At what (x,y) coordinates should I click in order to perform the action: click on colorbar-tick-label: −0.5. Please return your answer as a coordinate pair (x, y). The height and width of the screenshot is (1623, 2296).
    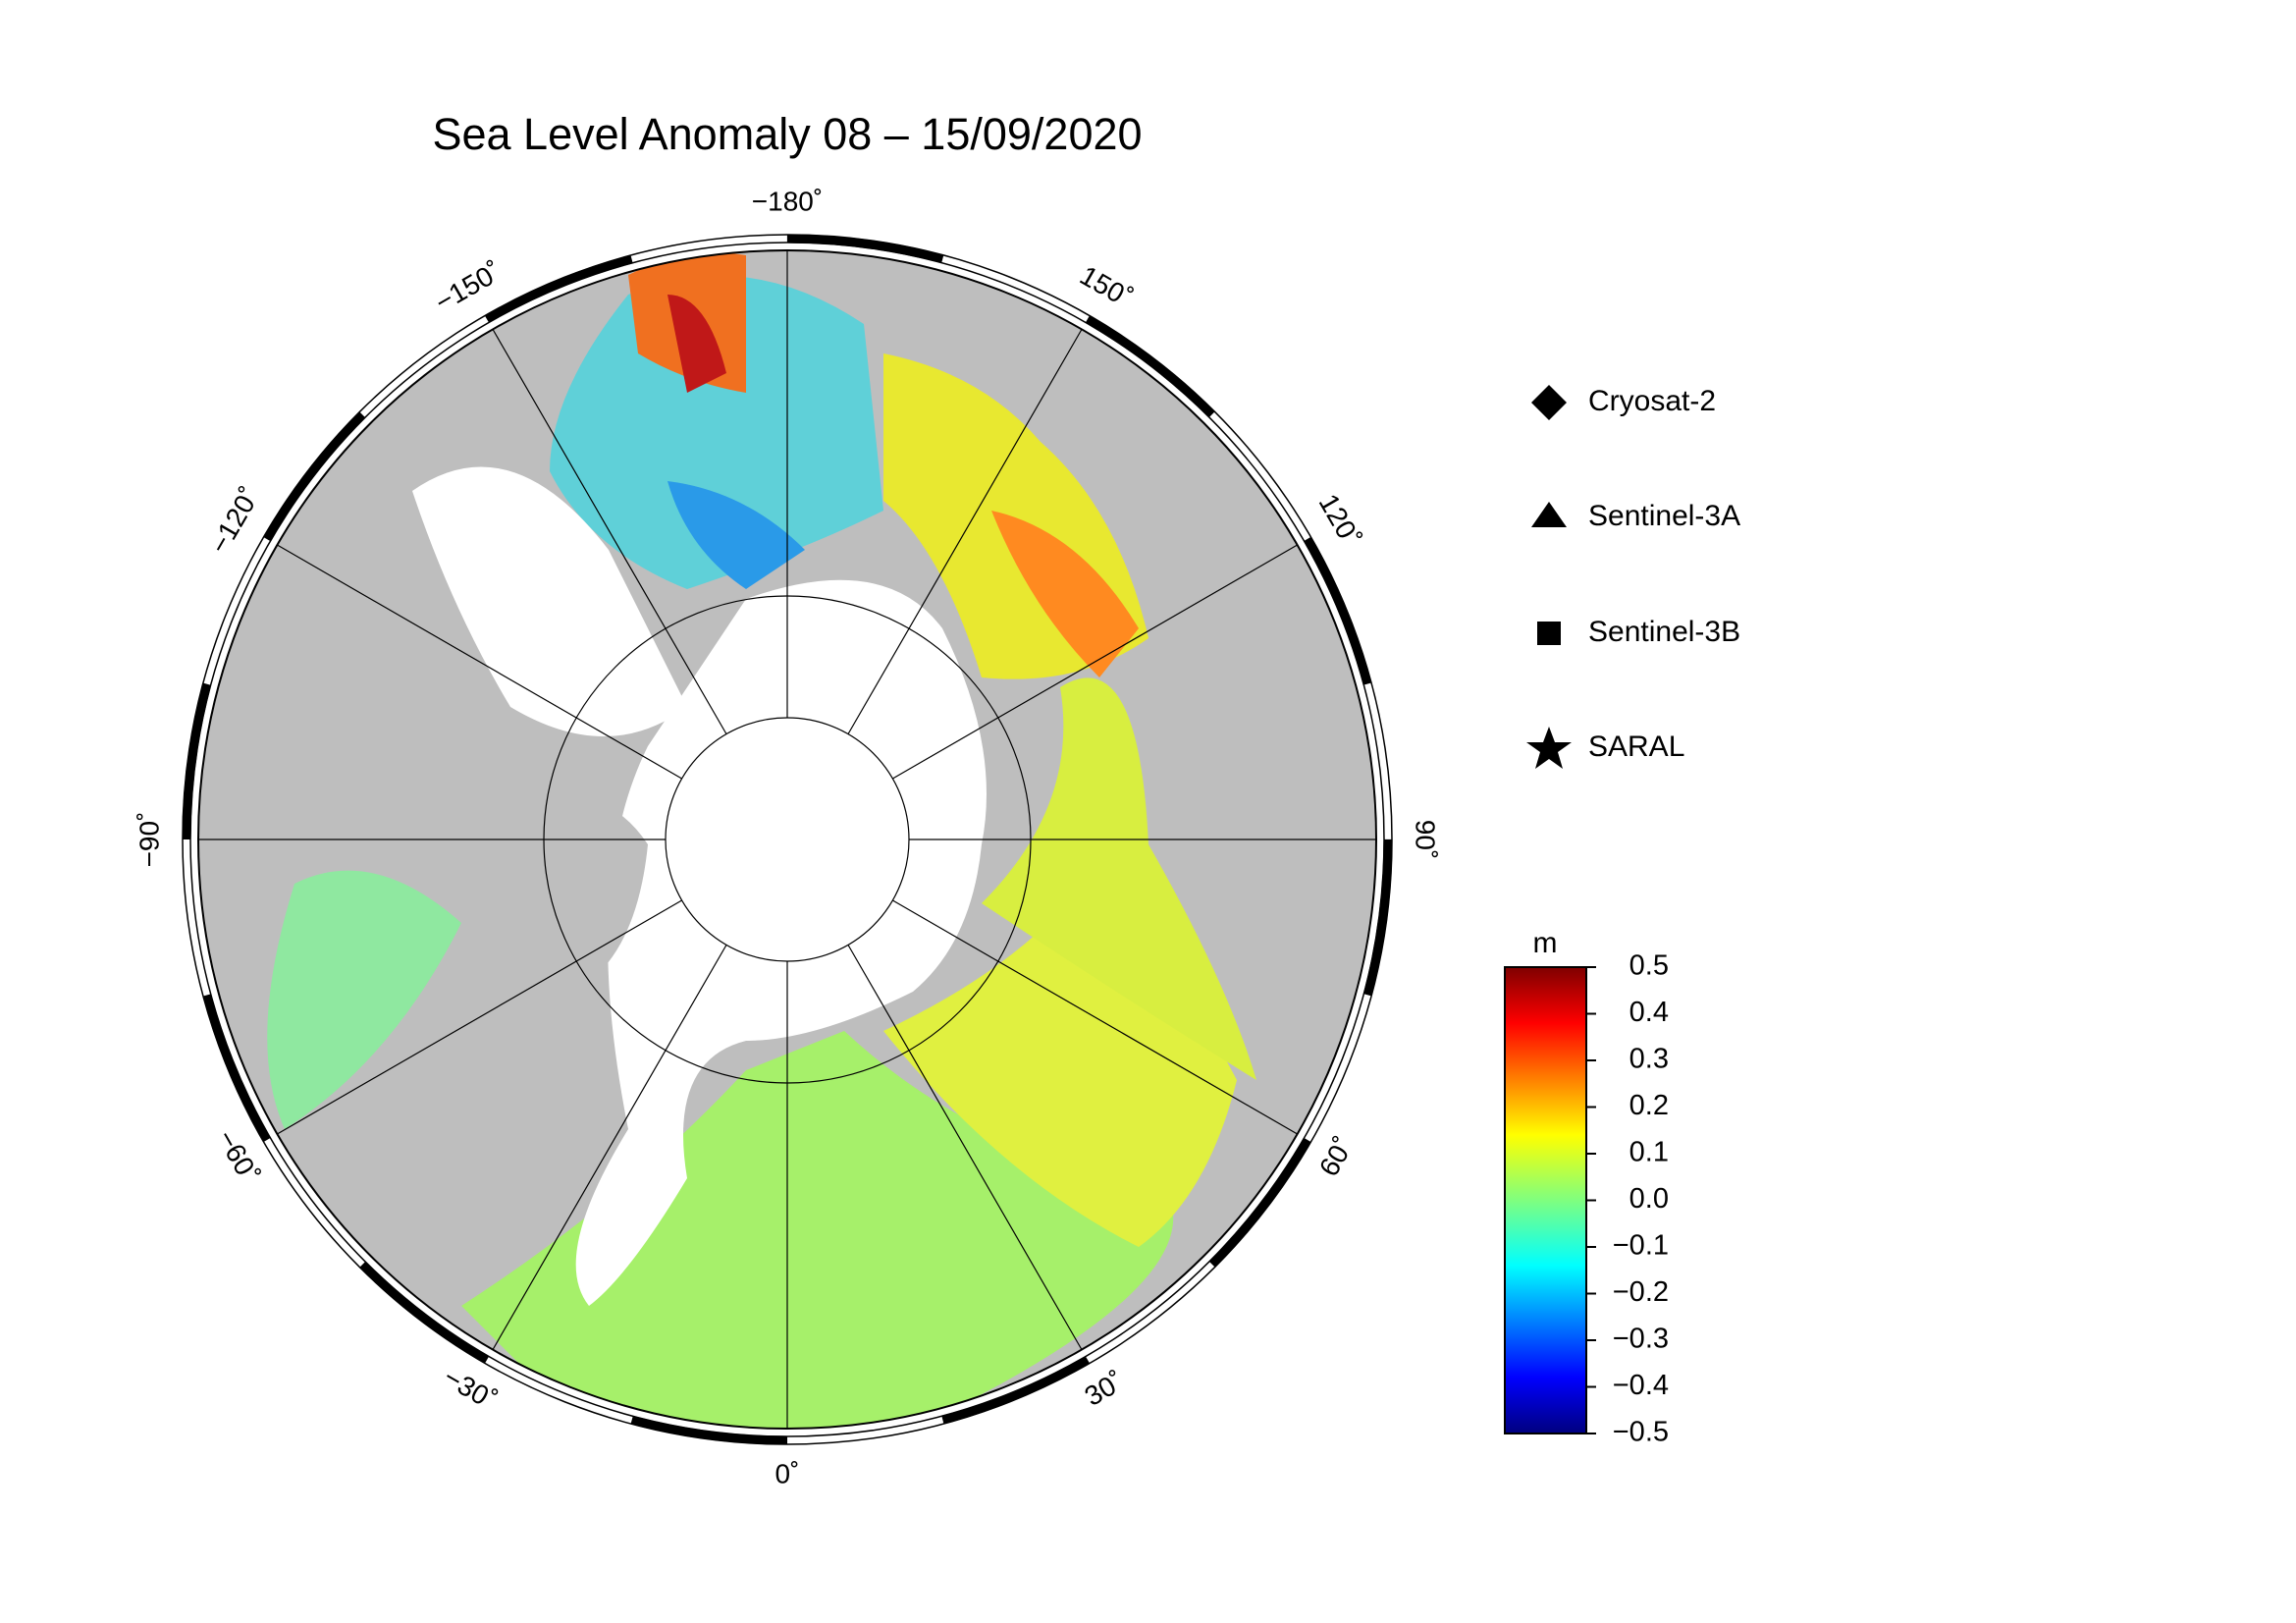
    Looking at the image, I should click on (1641, 1432).